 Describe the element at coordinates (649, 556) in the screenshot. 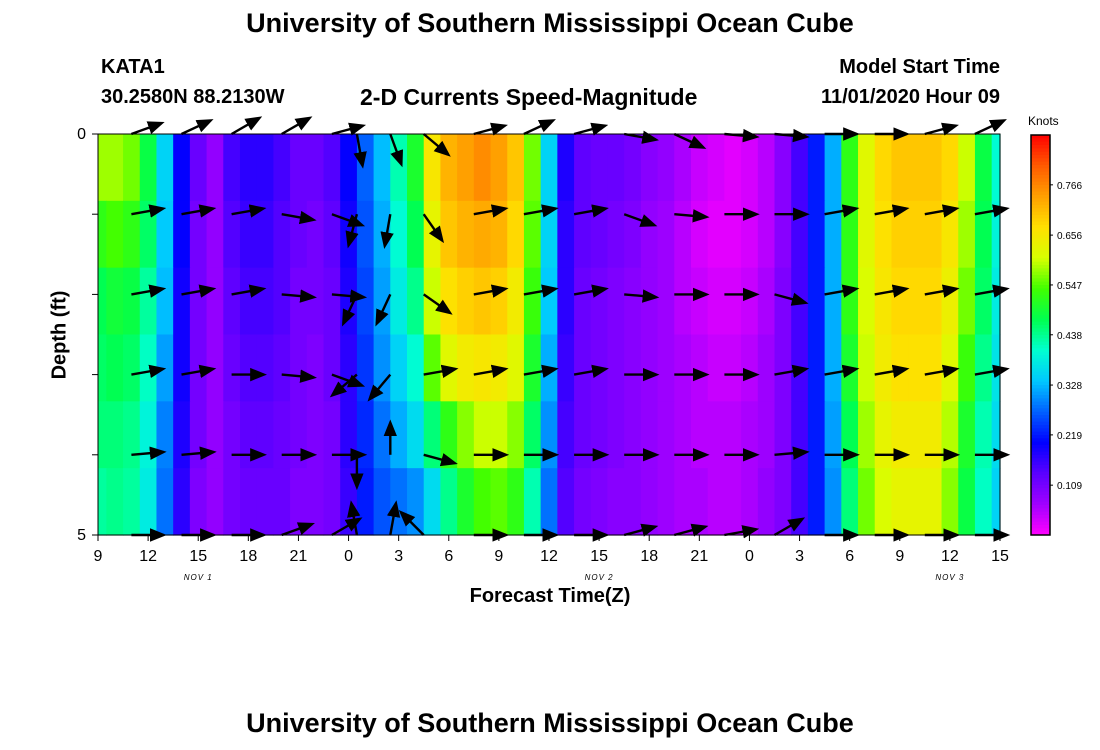

I see `x-tick-label: 18` at that location.